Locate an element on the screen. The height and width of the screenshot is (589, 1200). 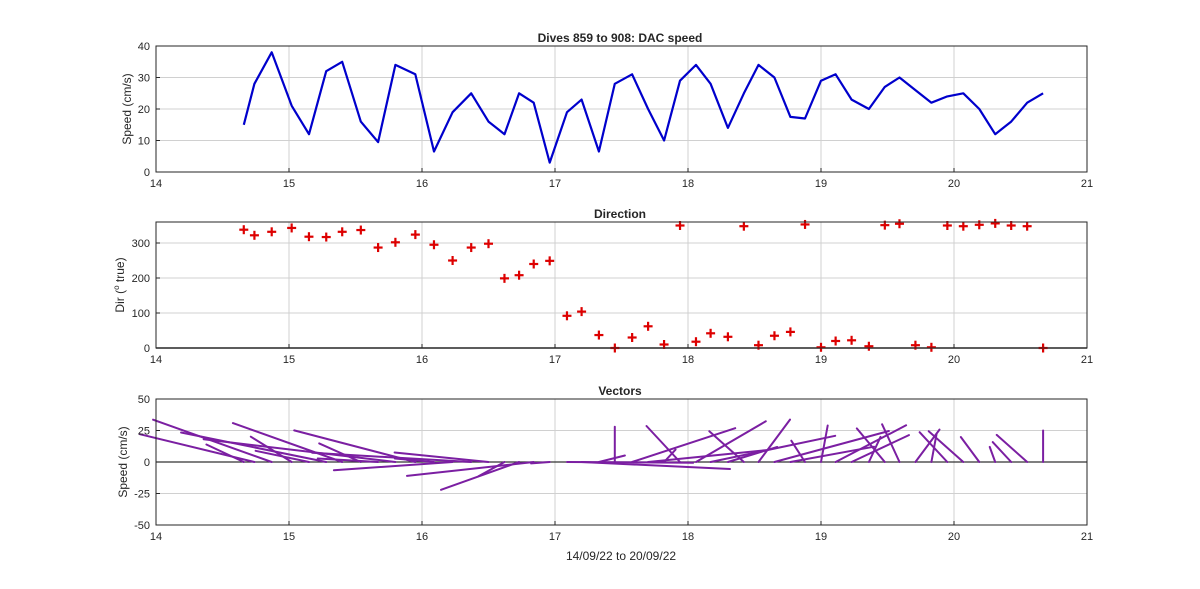
direction-xtick-label: 14 is located at coordinates (156, 360).